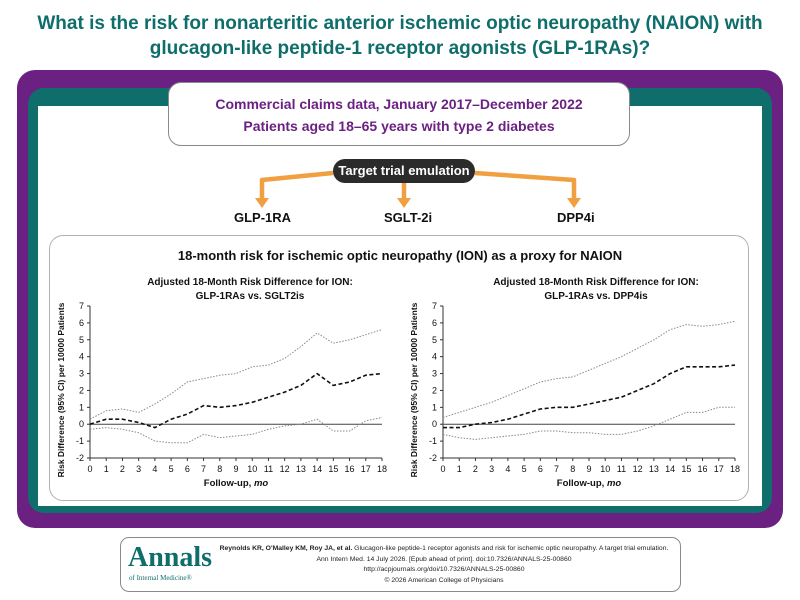  I want to click on arrowhead-glp1ra, so click(262, 203).